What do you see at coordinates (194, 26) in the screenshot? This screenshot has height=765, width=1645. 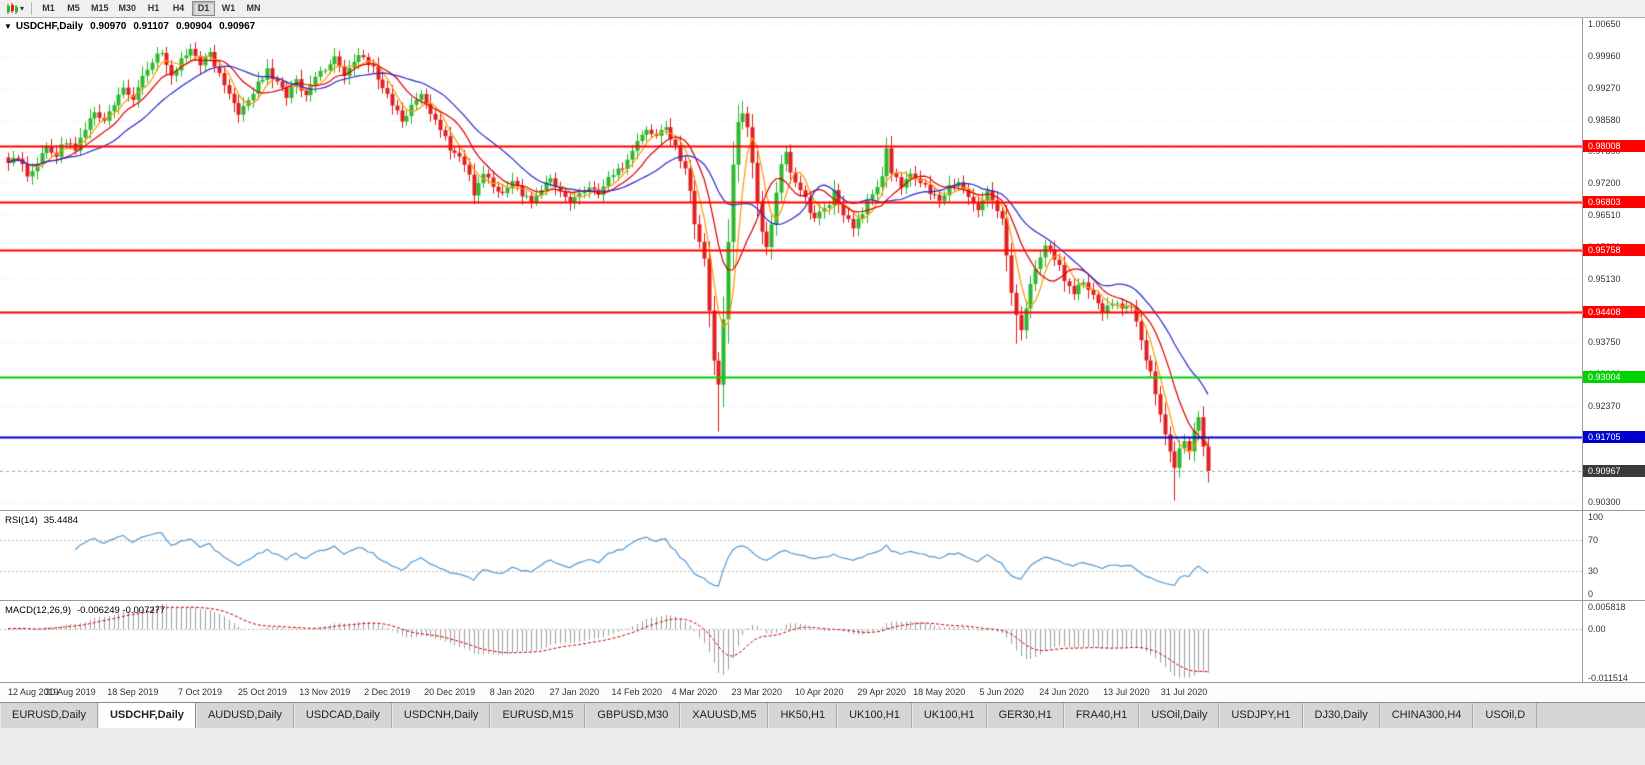 I see `ohlc-low: 0.90904` at bounding box center [194, 26].